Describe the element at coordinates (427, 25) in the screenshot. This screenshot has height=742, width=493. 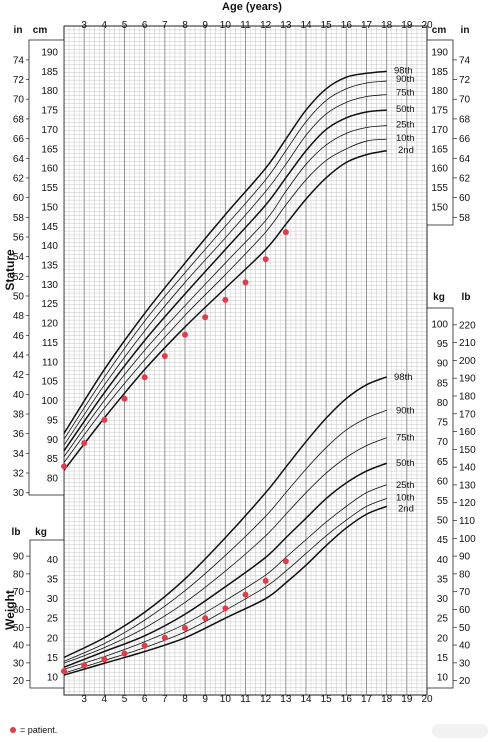
I see `top-age-tick: 20` at that location.